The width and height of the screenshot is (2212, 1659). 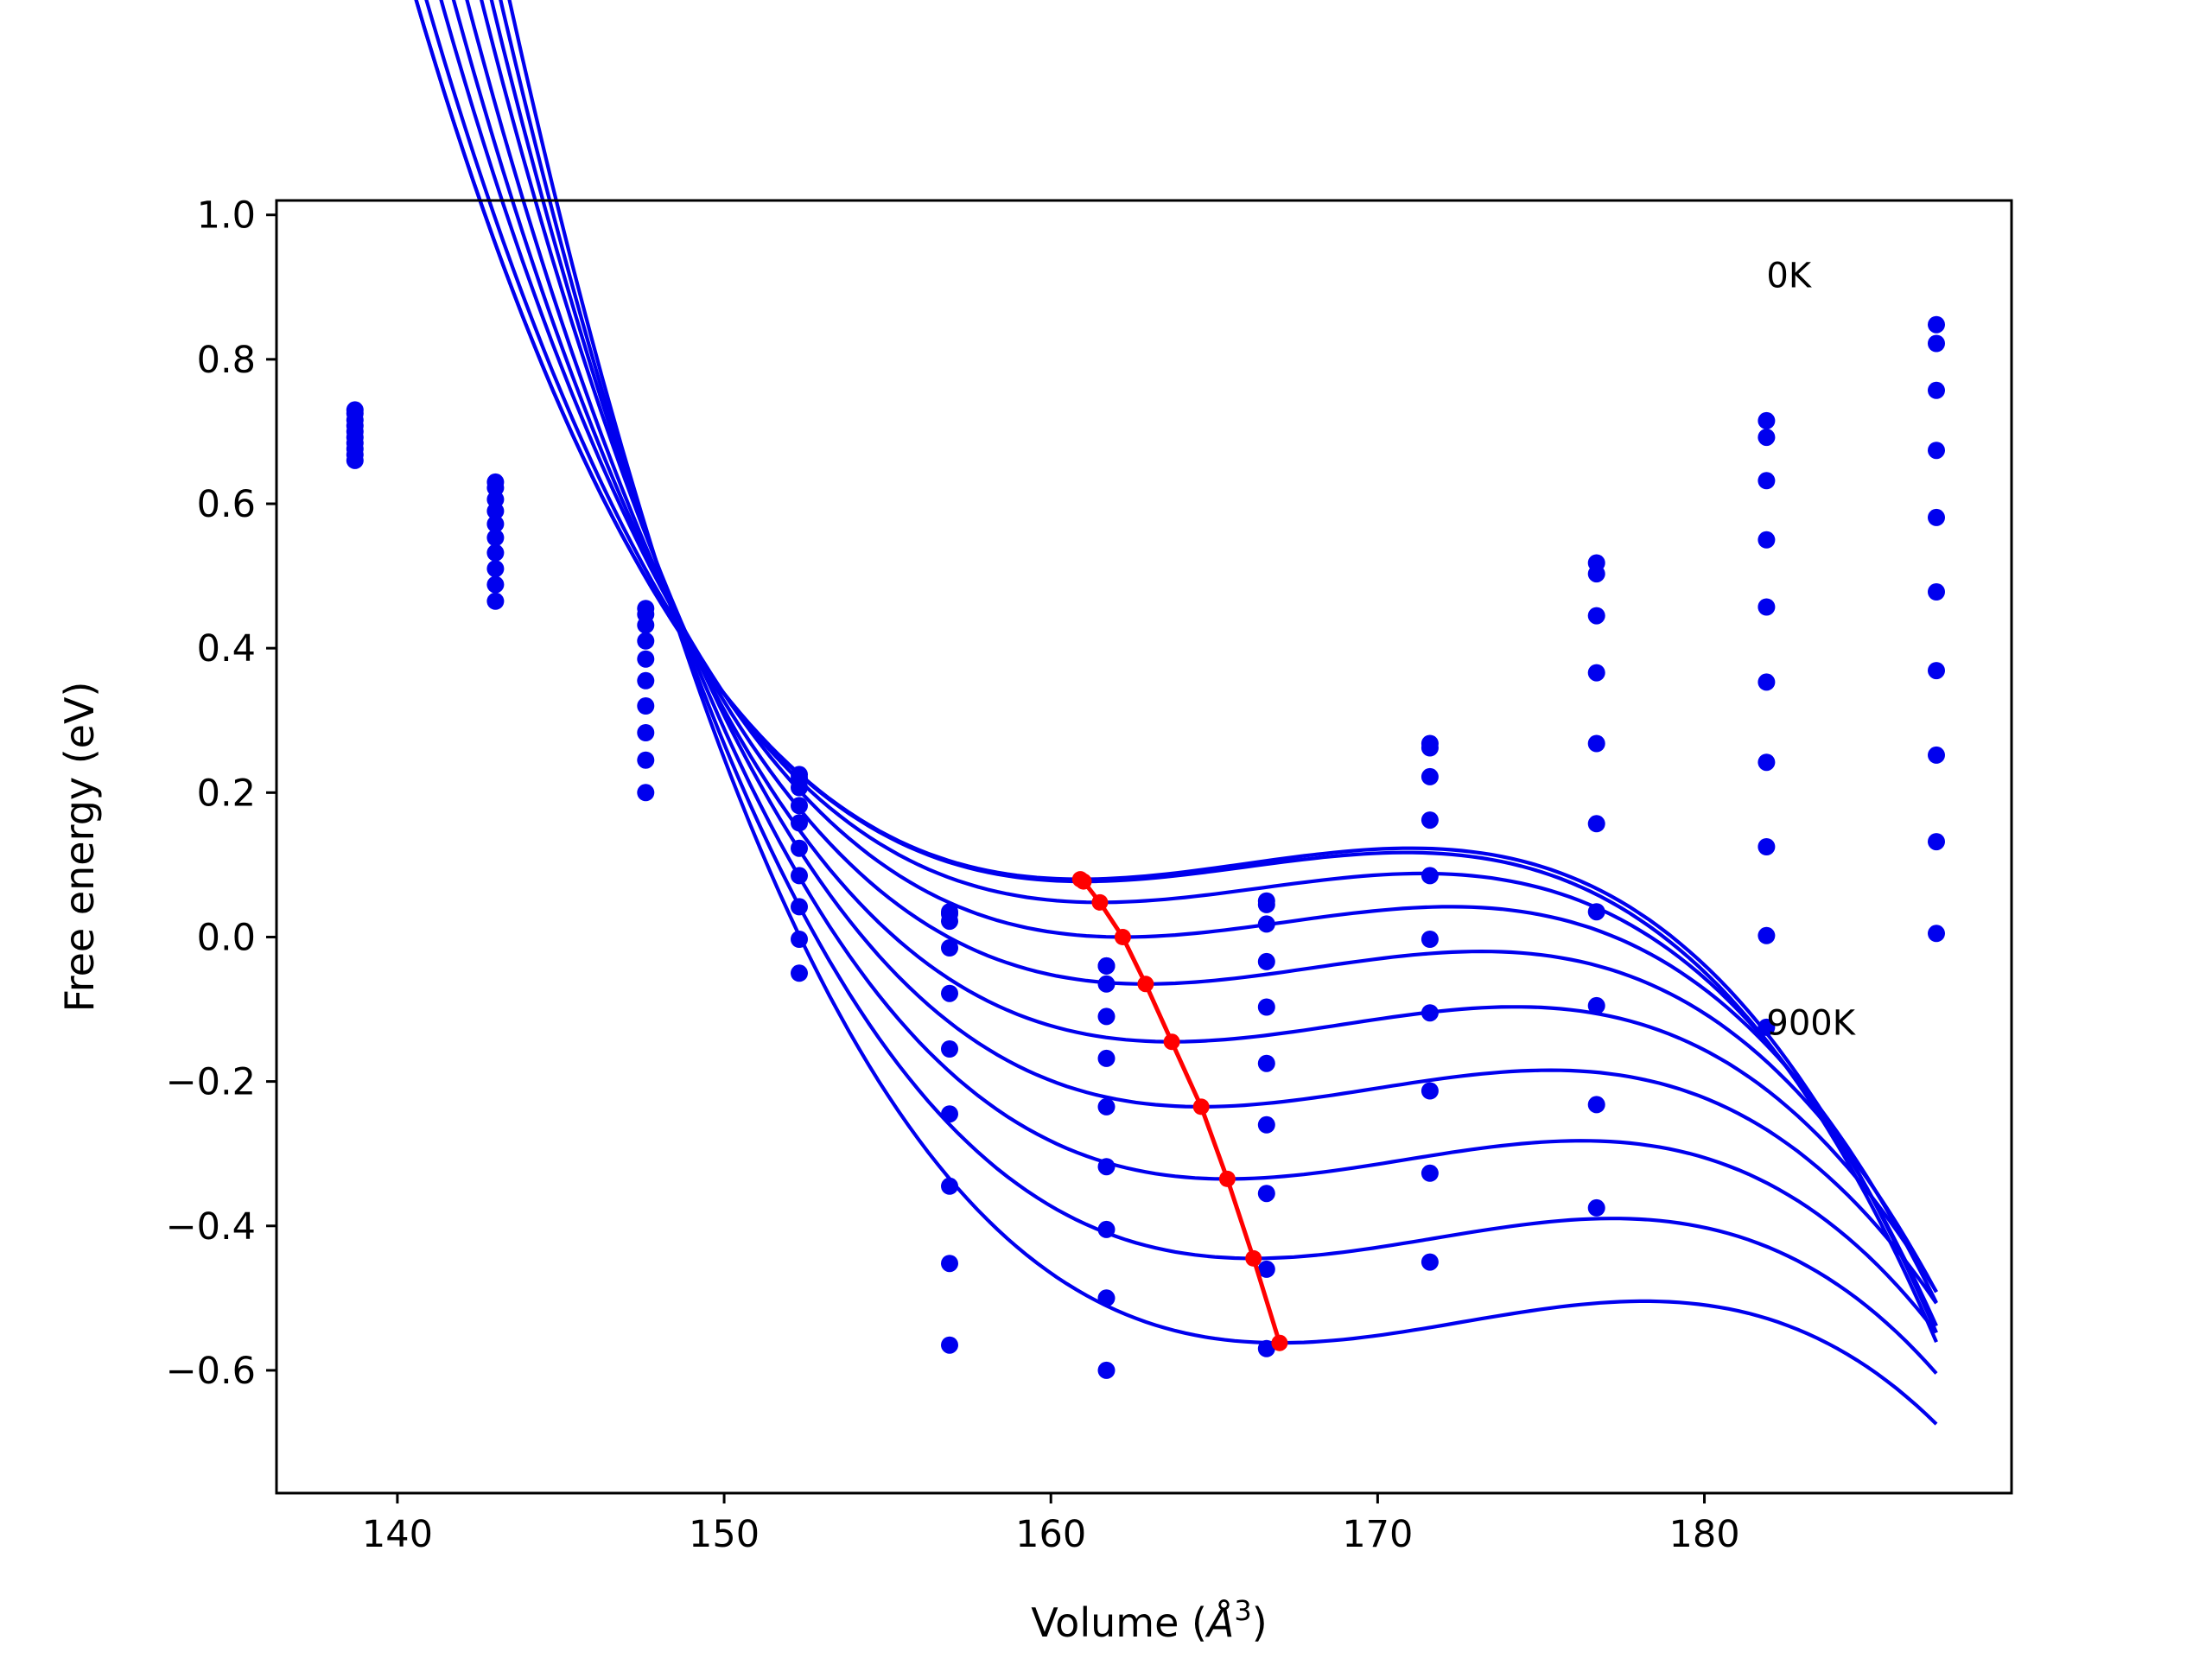 What do you see at coordinates (1050, 1534) in the screenshot?
I see `x-tick-label: 160` at bounding box center [1050, 1534].